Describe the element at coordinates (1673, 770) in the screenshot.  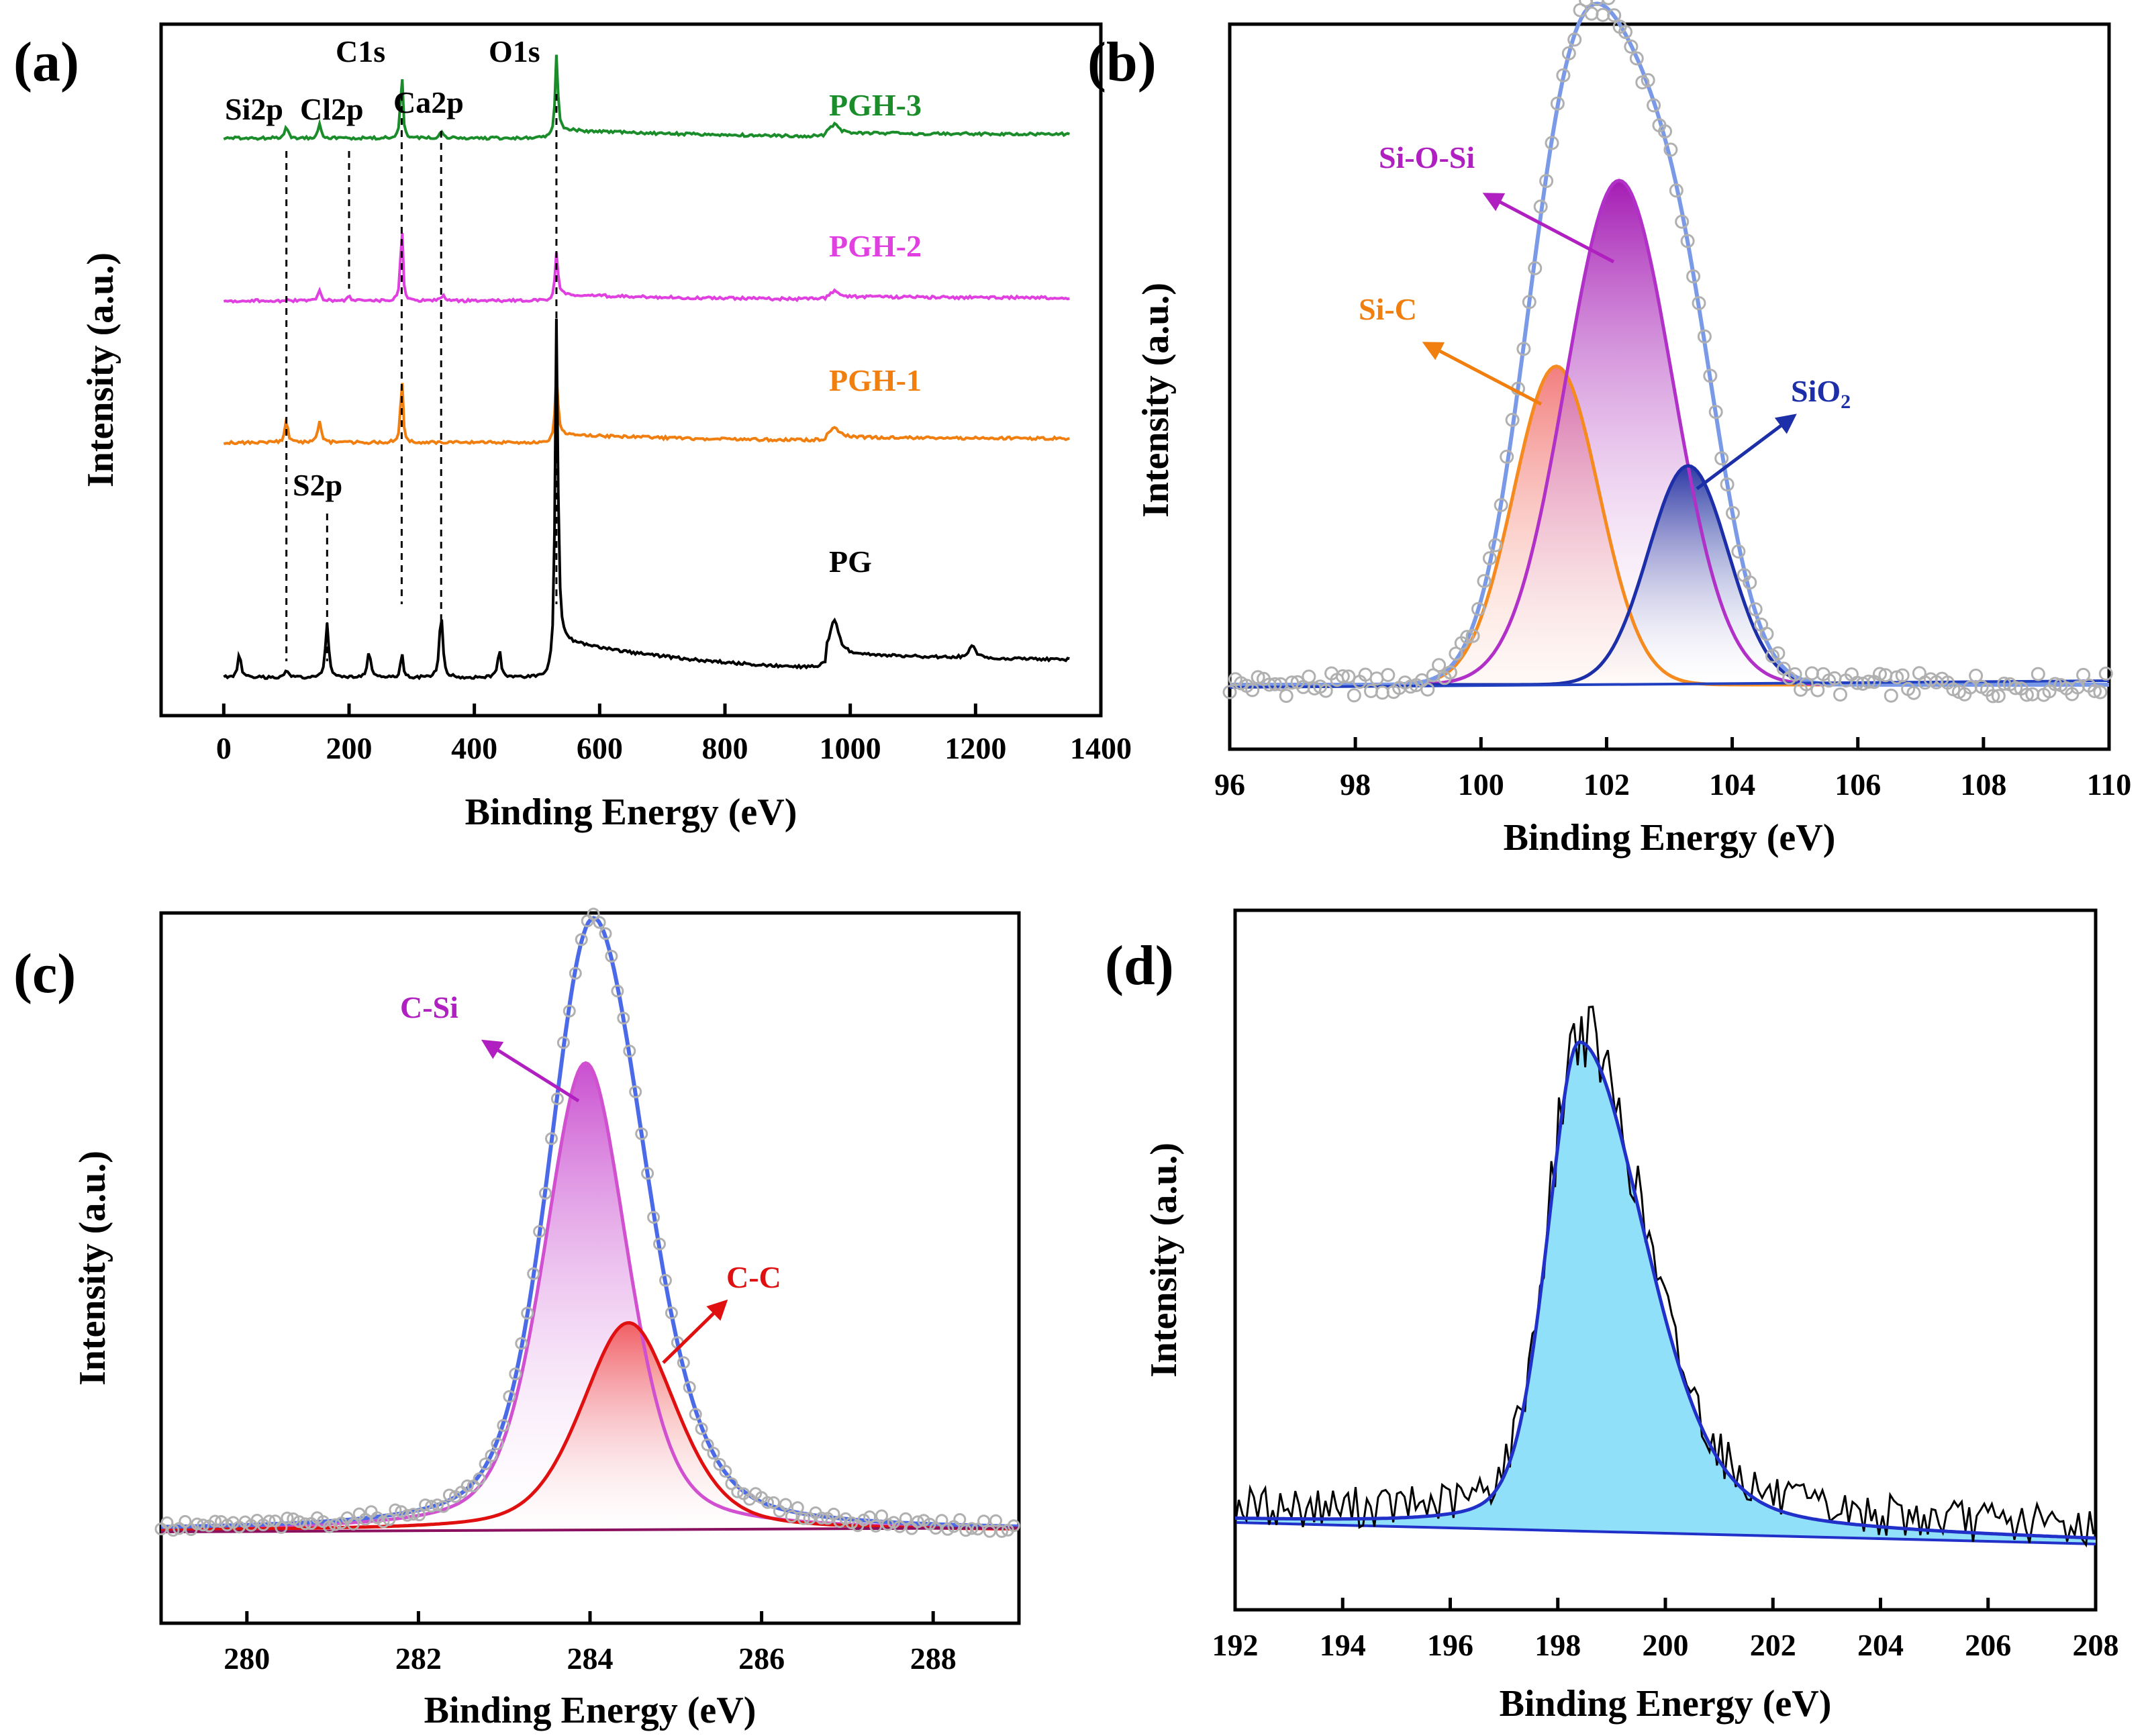
I see `x-axis-ticks-b: 96 98 100 102 104 106 108 110` at that location.